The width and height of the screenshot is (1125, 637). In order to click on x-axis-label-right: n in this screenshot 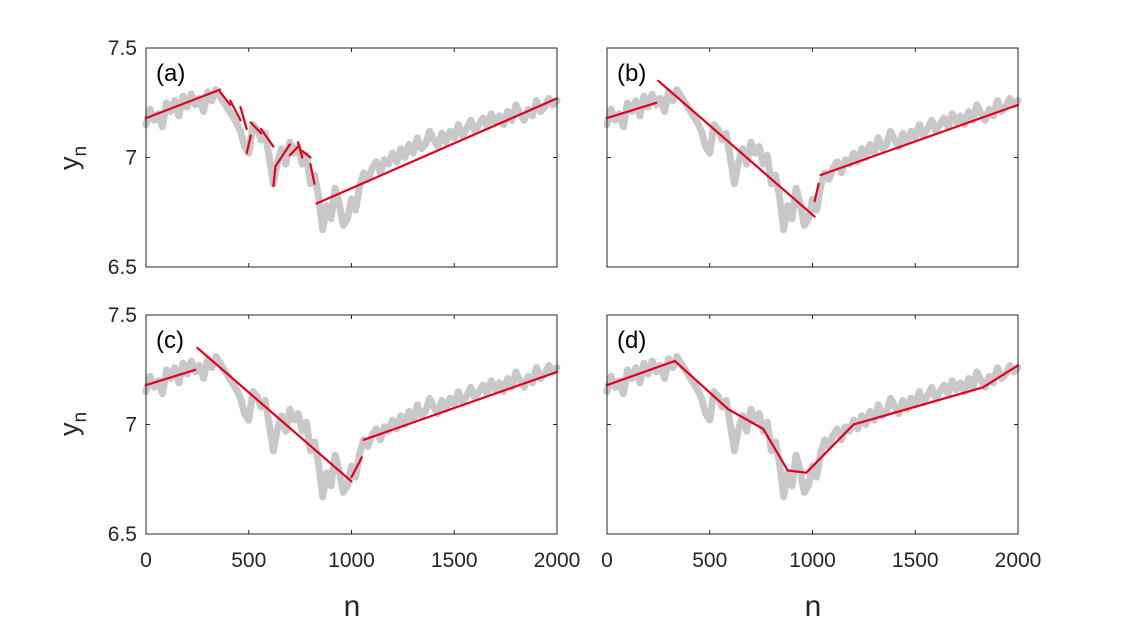, I will do `click(813, 606)`.